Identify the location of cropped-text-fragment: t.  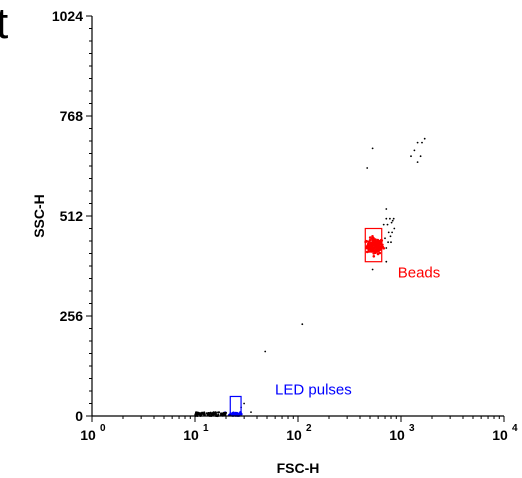
(4, 24).